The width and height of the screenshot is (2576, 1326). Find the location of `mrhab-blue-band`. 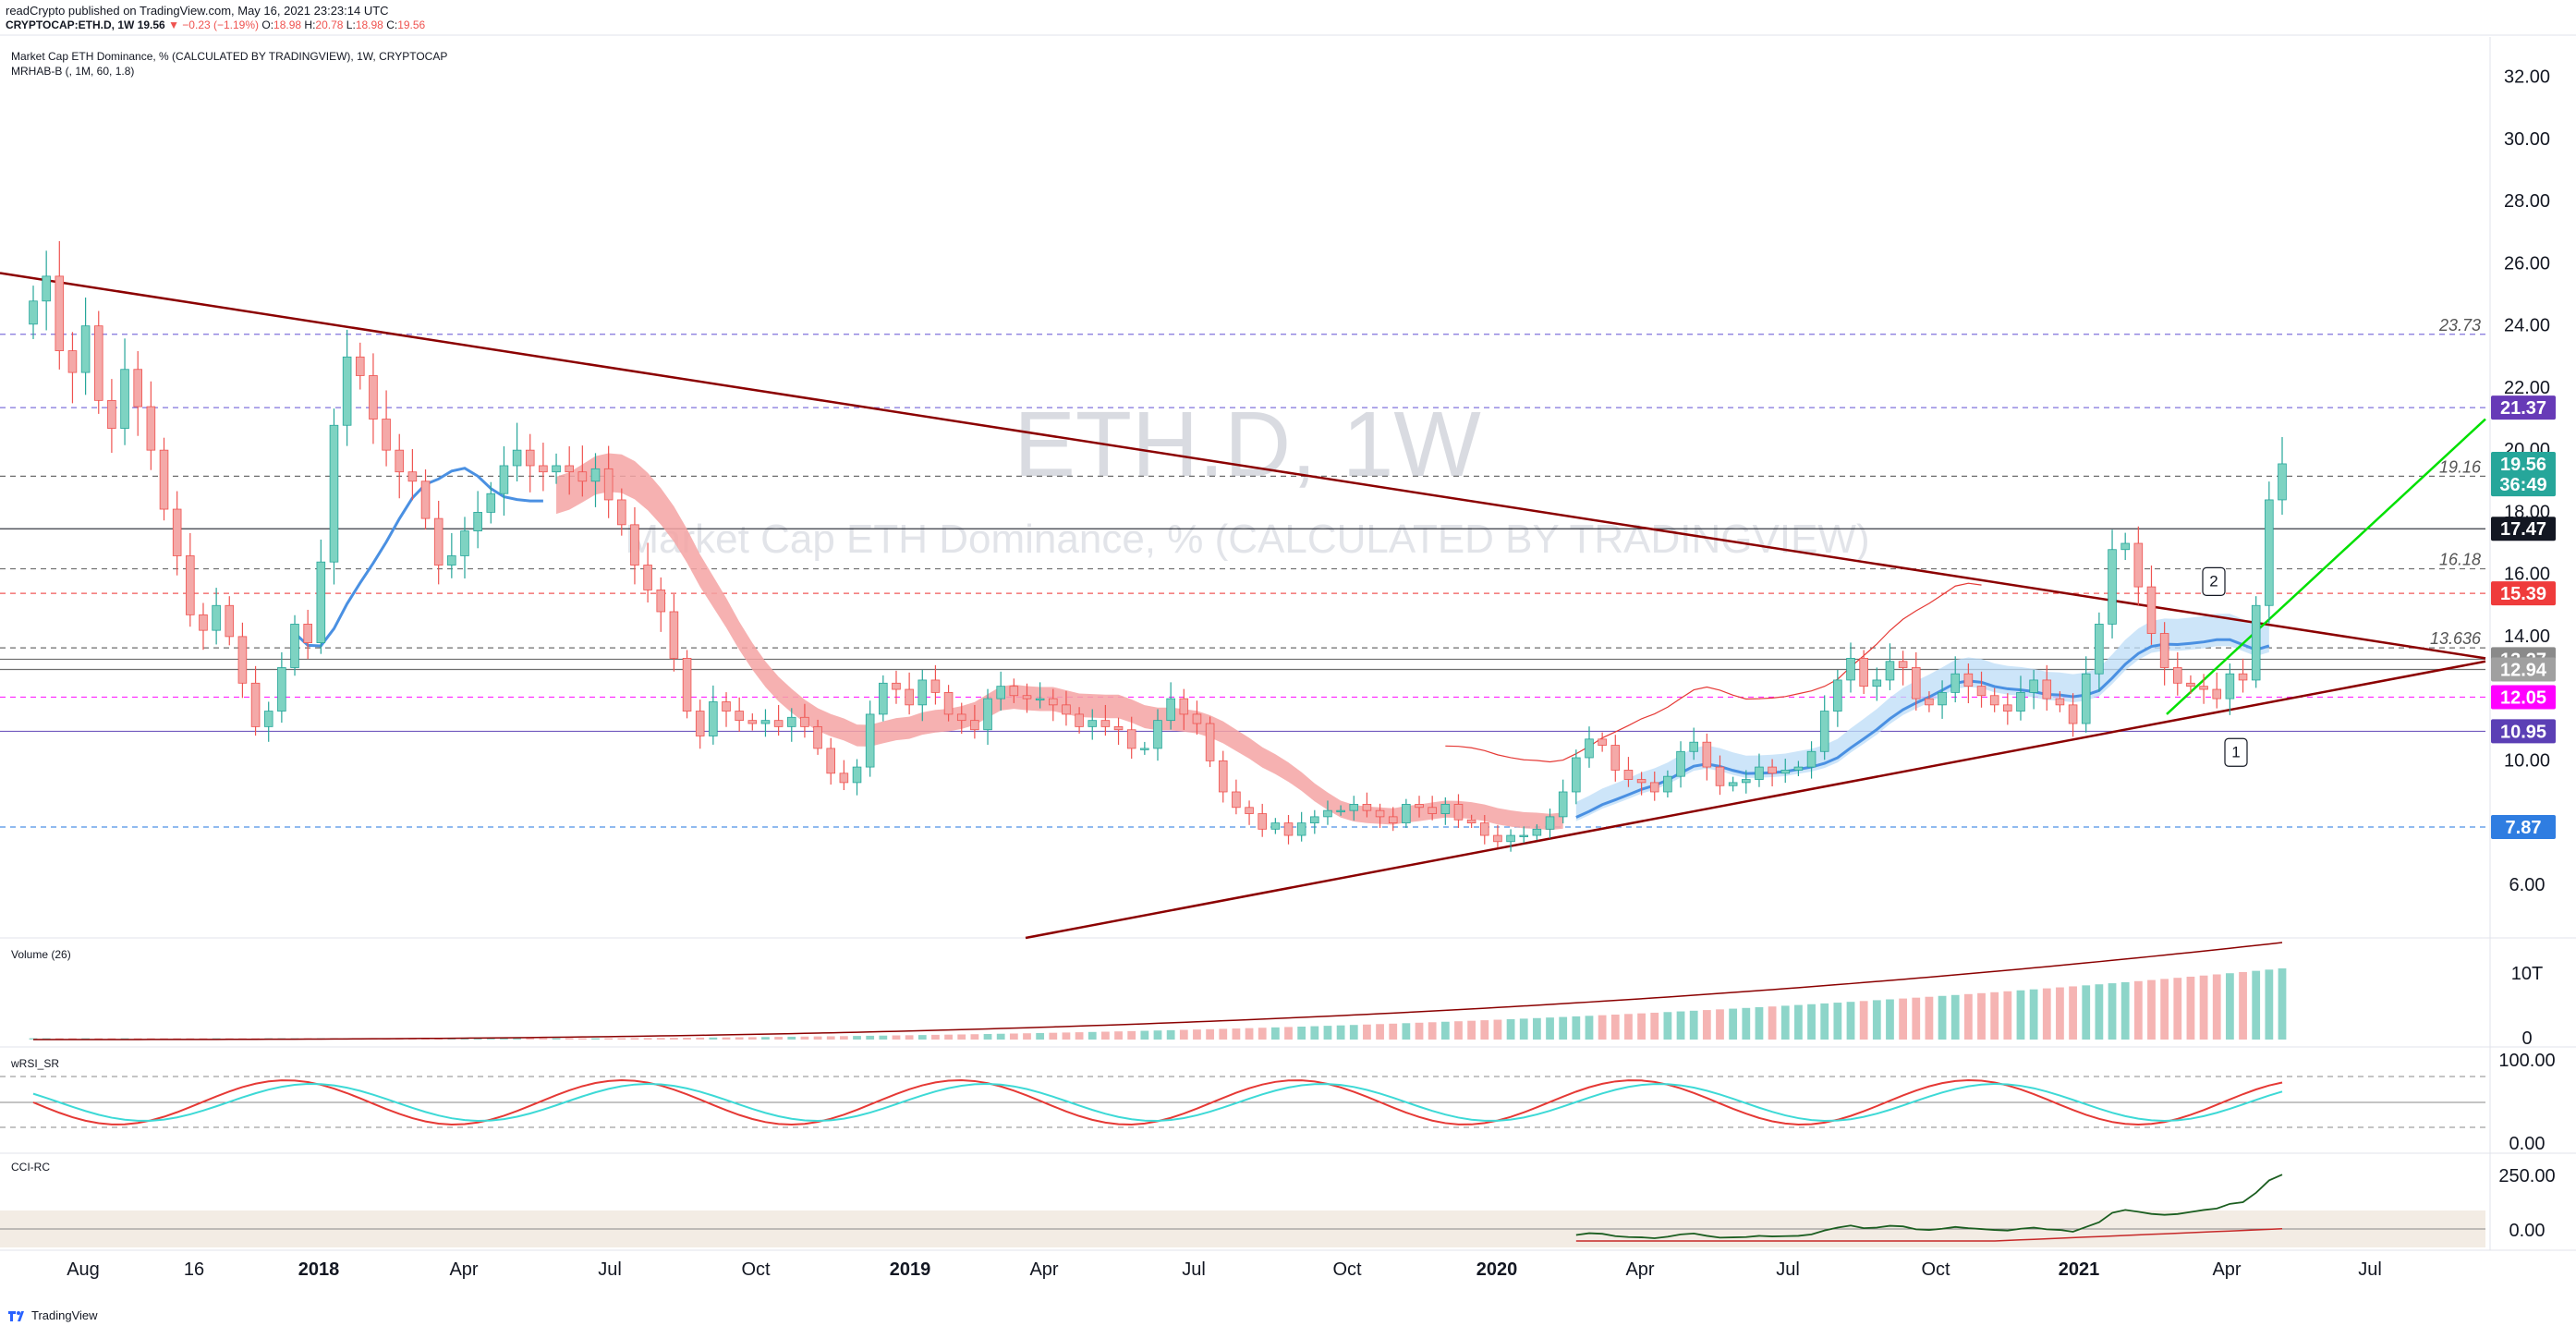

mrhab-blue-band is located at coordinates (1922, 717).